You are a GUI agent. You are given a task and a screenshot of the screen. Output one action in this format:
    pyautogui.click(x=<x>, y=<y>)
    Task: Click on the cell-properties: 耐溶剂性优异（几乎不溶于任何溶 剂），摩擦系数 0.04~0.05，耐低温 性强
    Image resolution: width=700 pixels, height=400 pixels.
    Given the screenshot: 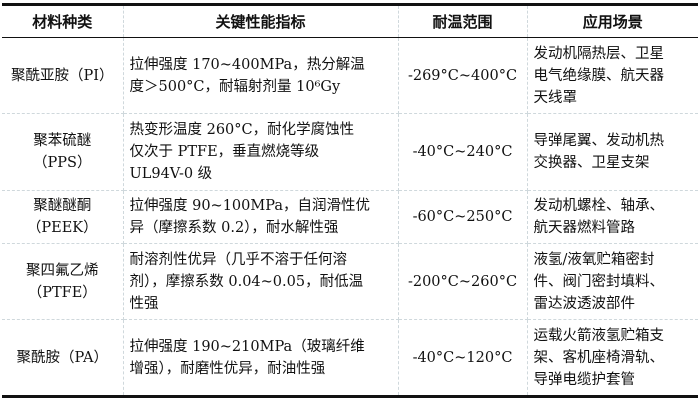 What is the action you would take?
    pyautogui.click(x=261, y=281)
    